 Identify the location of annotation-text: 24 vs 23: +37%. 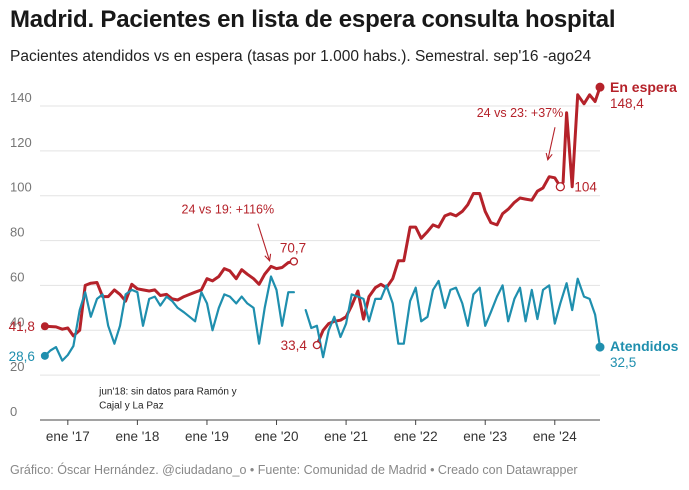
(520, 113).